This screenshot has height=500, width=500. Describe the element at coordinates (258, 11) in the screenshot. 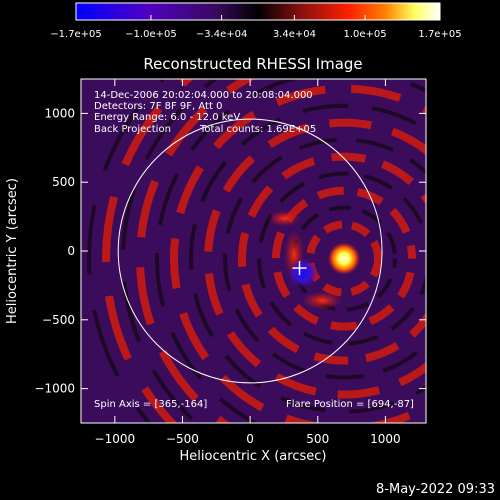

I see `colorbar` at that location.